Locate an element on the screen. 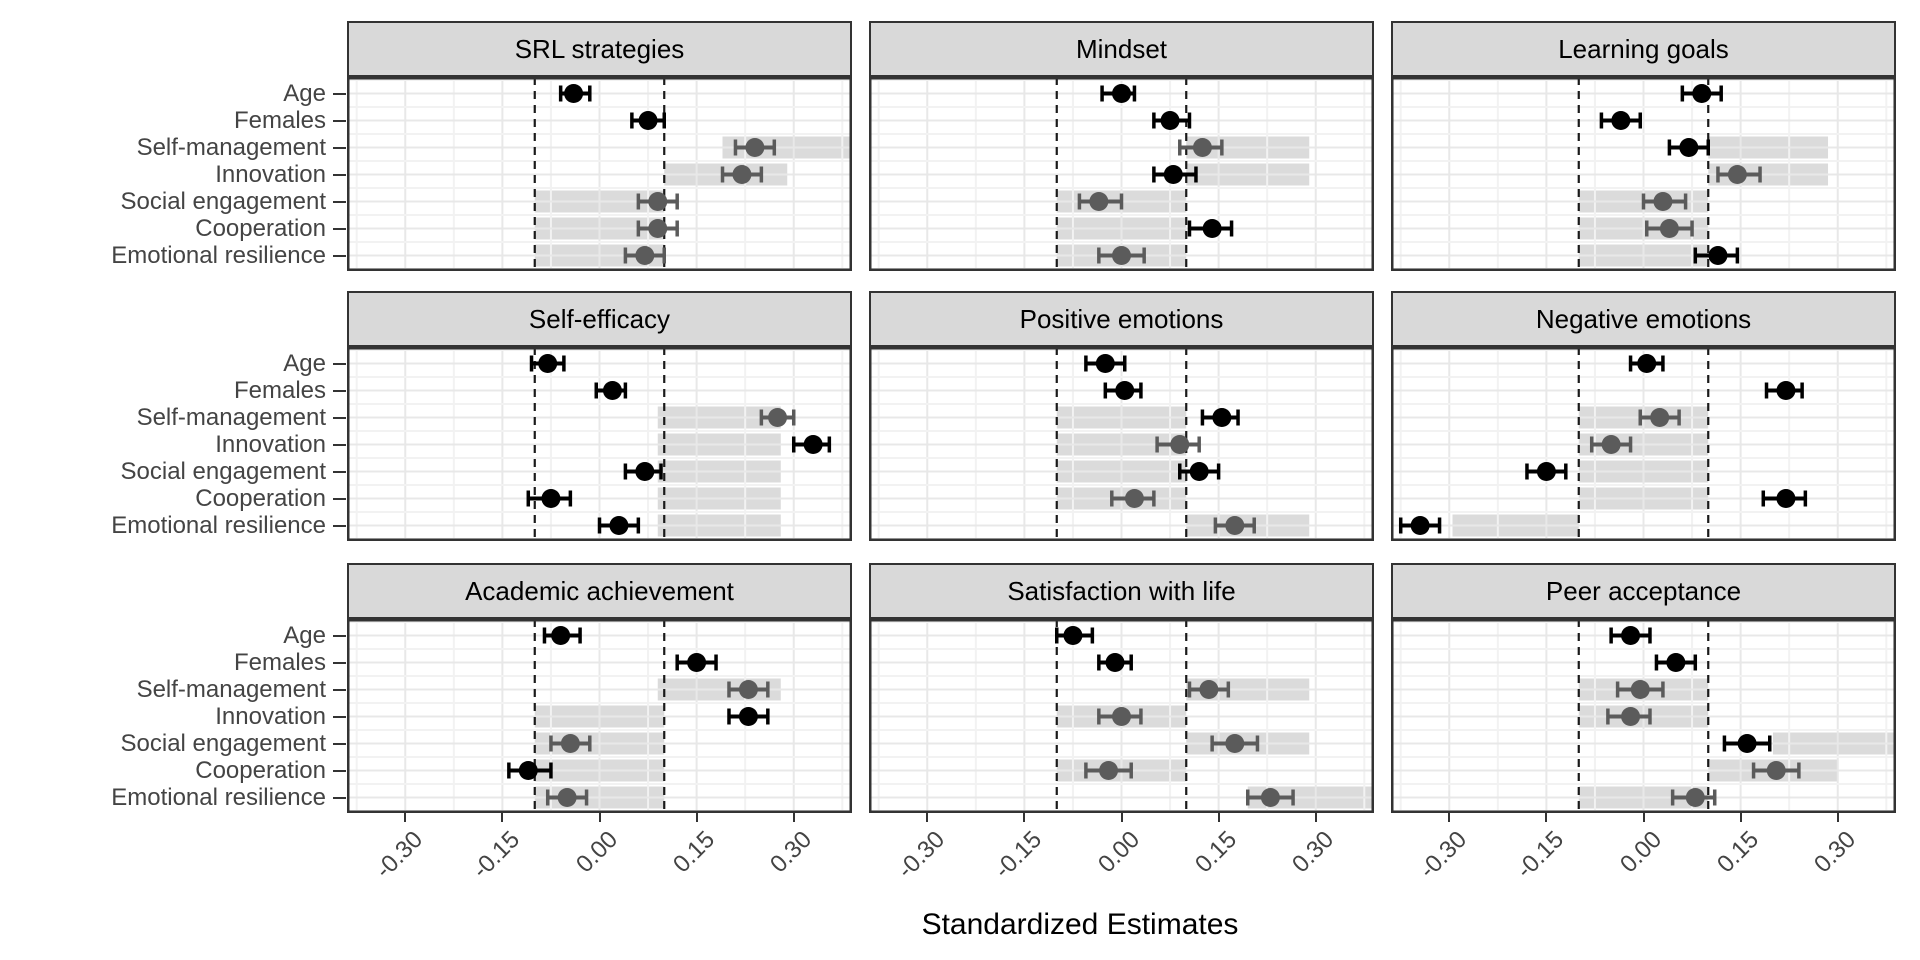 This screenshot has width=1920, height=960. facet-strip-title: Positive emotions is located at coordinates (1121, 319).